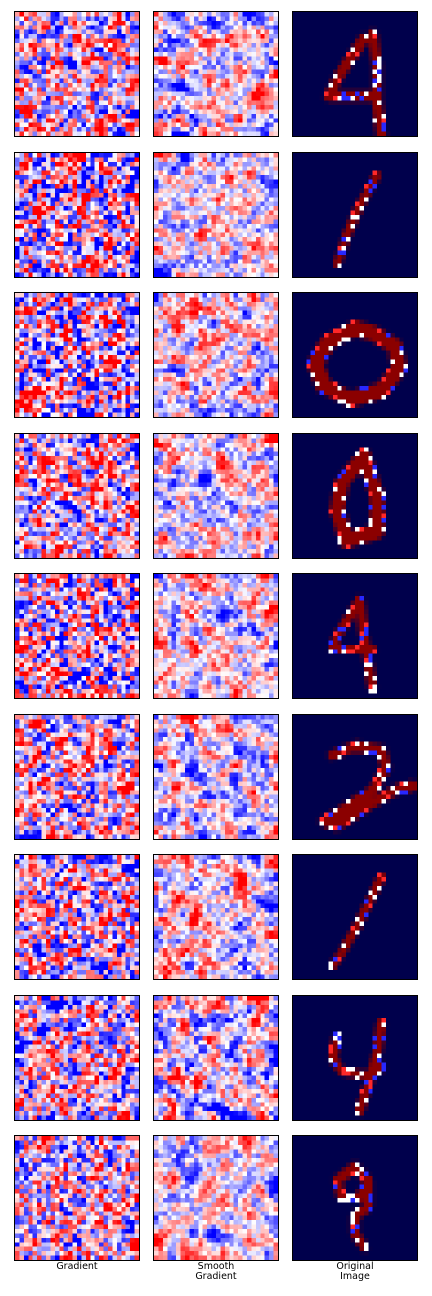 This screenshot has width=432, height=1296. Describe the element at coordinates (216, 1271) in the screenshot. I see `column-label-smooth-gradient: Smooth Gradient` at that location.